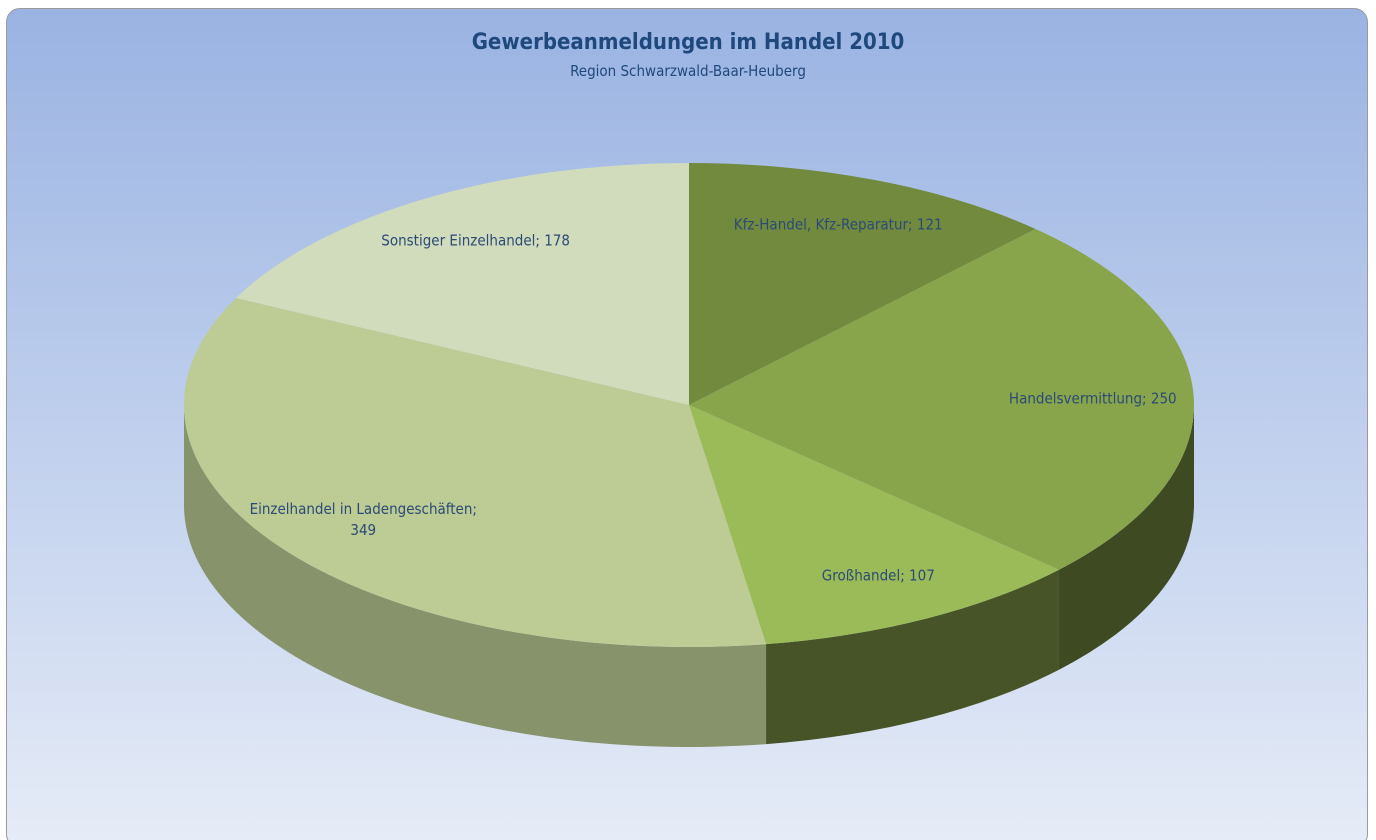 Image resolution: width=1376 pixels, height=840 pixels. Describe the element at coordinates (838, 224) in the screenshot. I see `data-label: Kfz-Handel, Kfz-Reparatur; 121` at that location.